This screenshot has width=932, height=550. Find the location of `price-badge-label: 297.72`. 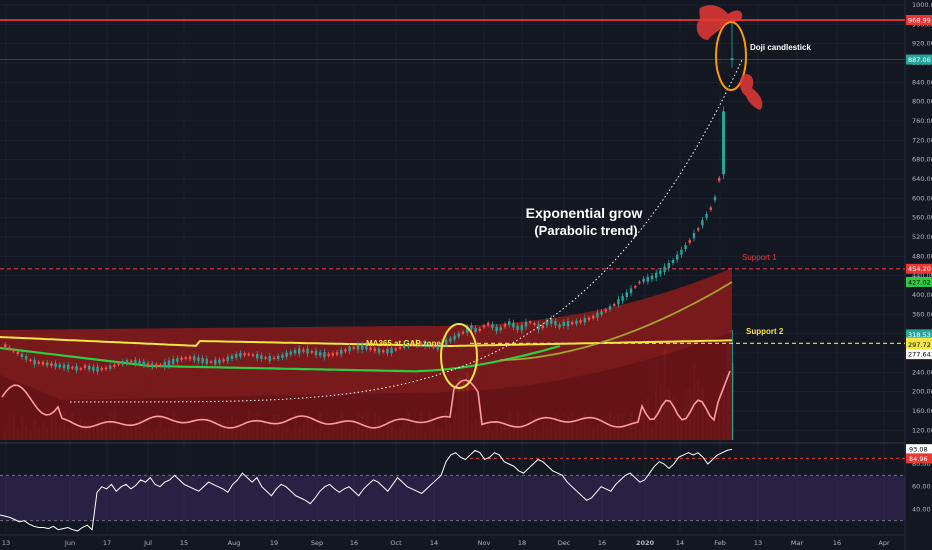

price-badge-label: 297.72 is located at coordinates (919, 345).